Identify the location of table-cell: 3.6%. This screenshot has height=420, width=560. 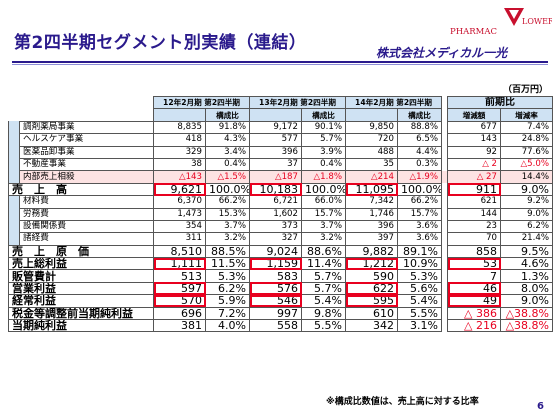
(419, 239).